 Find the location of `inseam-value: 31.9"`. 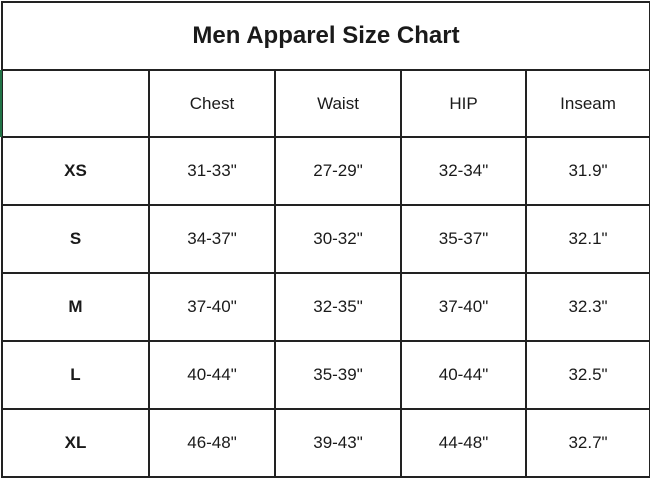

inseam-value: 31.9" is located at coordinates (587, 171).